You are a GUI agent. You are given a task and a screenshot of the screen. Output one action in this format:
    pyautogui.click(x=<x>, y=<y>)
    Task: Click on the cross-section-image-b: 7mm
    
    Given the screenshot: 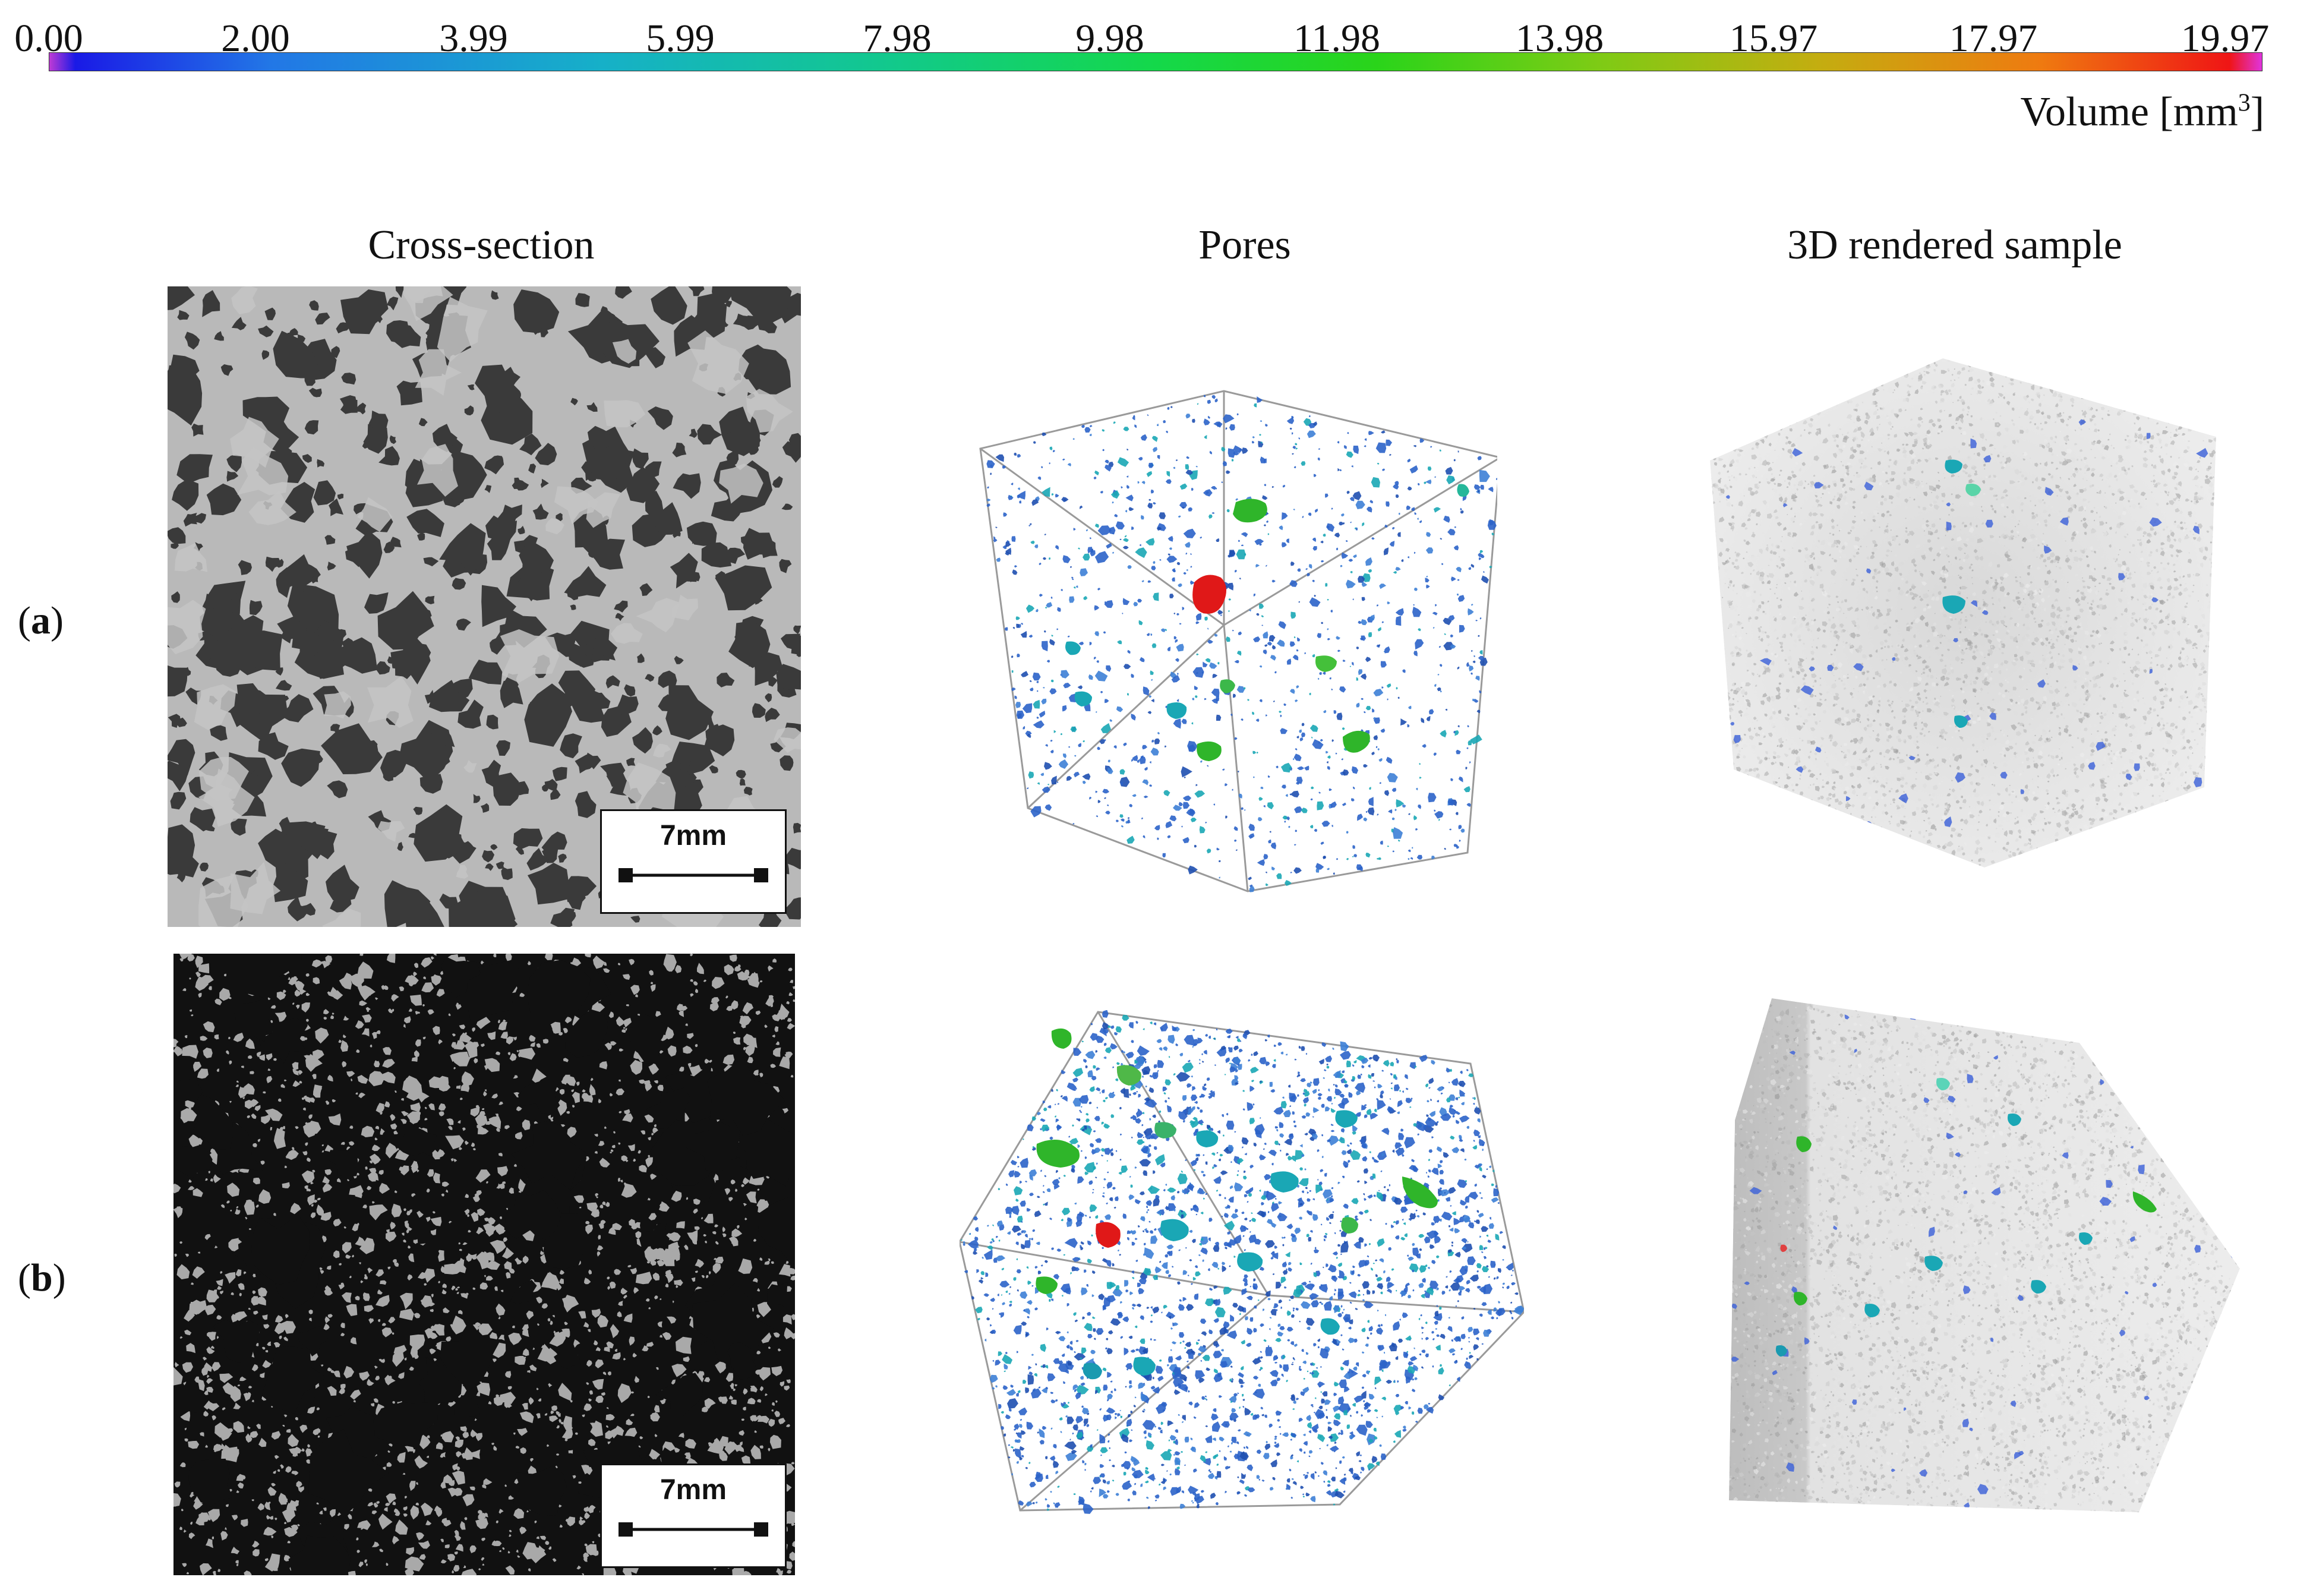 What is the action you would take?
    pyautogui.click(x=484, y=1264)
    